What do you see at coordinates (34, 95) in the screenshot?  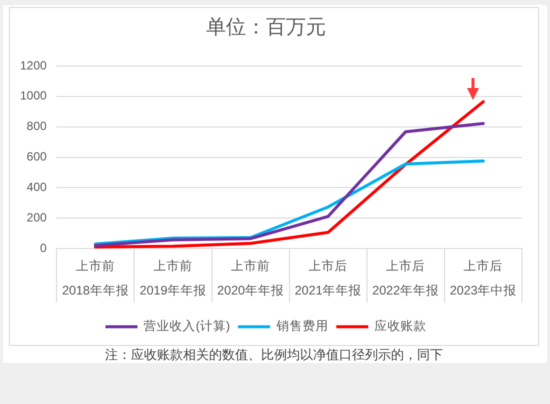 I see `y-tick-label: 1000` at bounding box center [34, 95].